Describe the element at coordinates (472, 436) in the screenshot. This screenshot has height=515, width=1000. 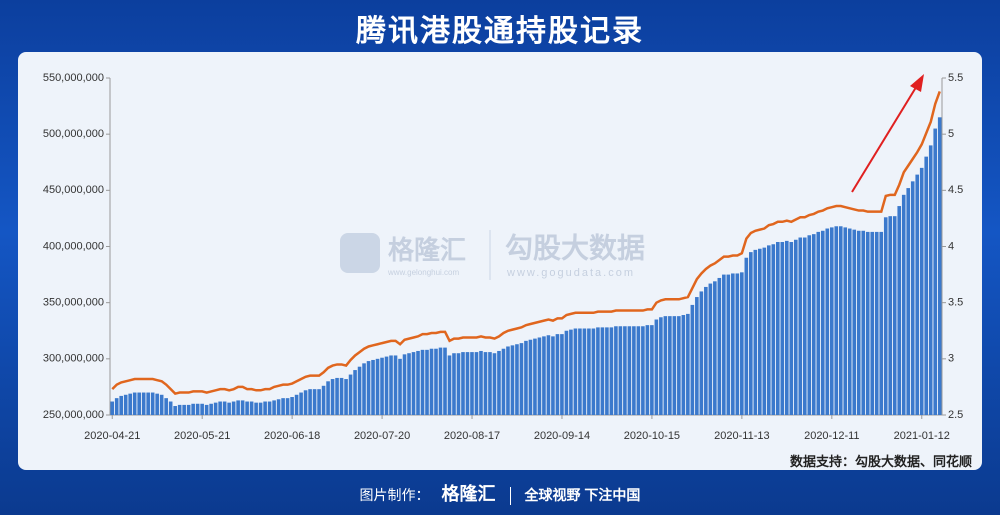
I see `x-tick-label: 2020-08-17` at that location.